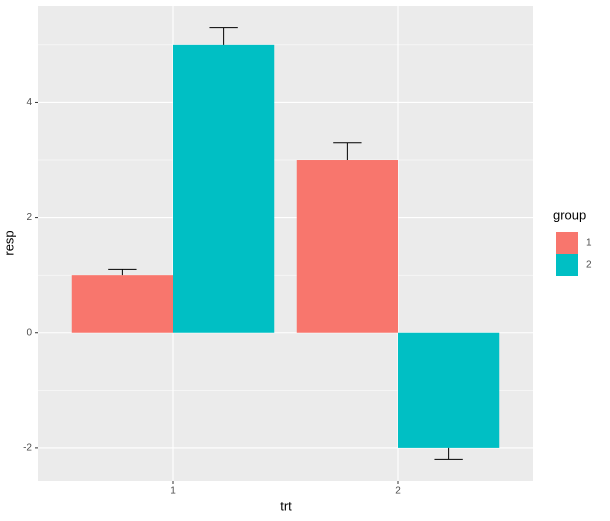  Describe the element at coordinates (589, 243) in the screenshot. I see `legend-label: 1` at that location.